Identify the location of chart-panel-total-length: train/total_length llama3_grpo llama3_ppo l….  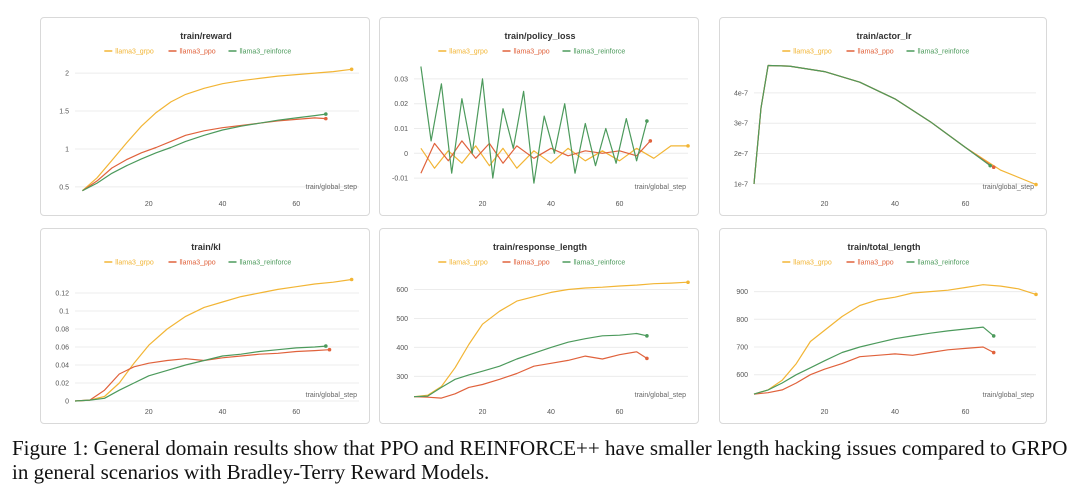
(883, 326).